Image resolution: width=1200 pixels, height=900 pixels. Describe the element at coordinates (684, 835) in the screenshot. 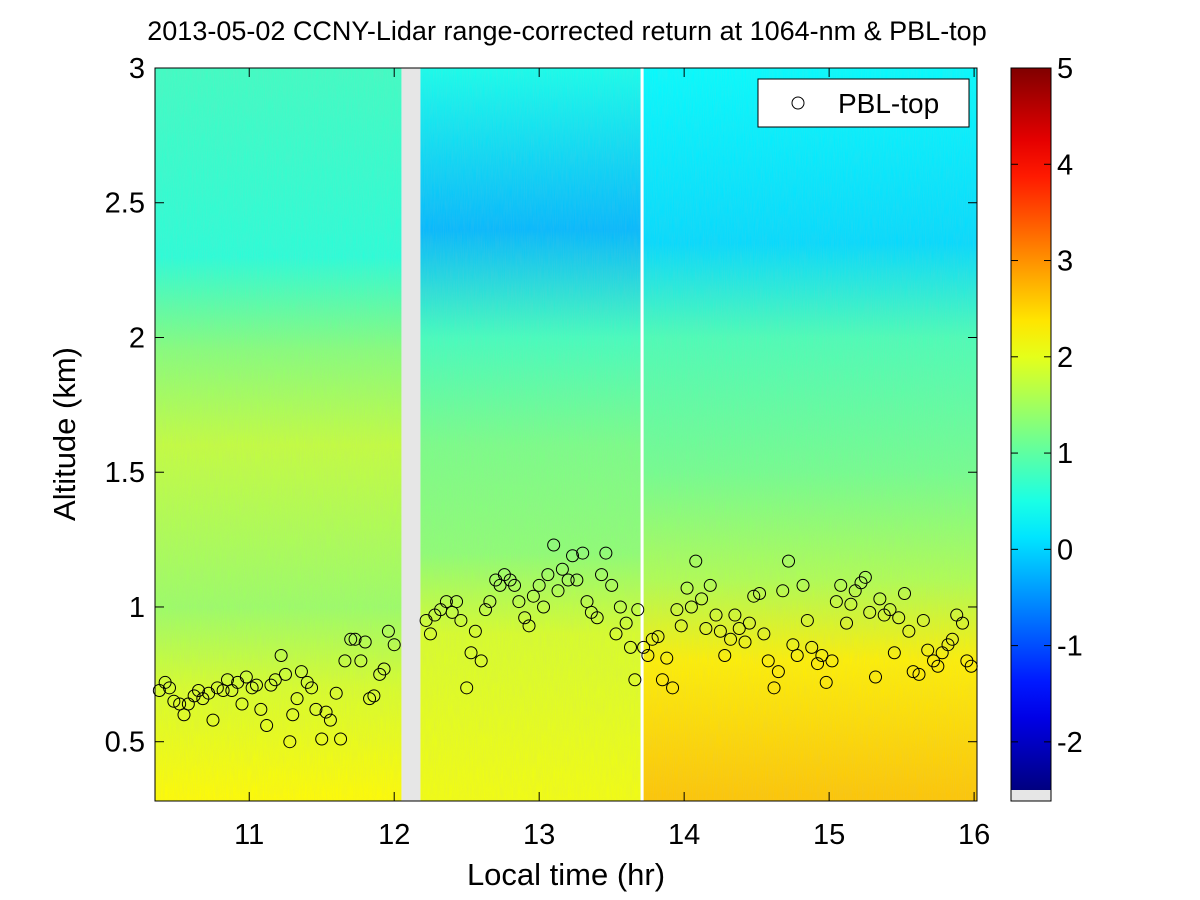

I see `x-tick-label: 14` at that location.